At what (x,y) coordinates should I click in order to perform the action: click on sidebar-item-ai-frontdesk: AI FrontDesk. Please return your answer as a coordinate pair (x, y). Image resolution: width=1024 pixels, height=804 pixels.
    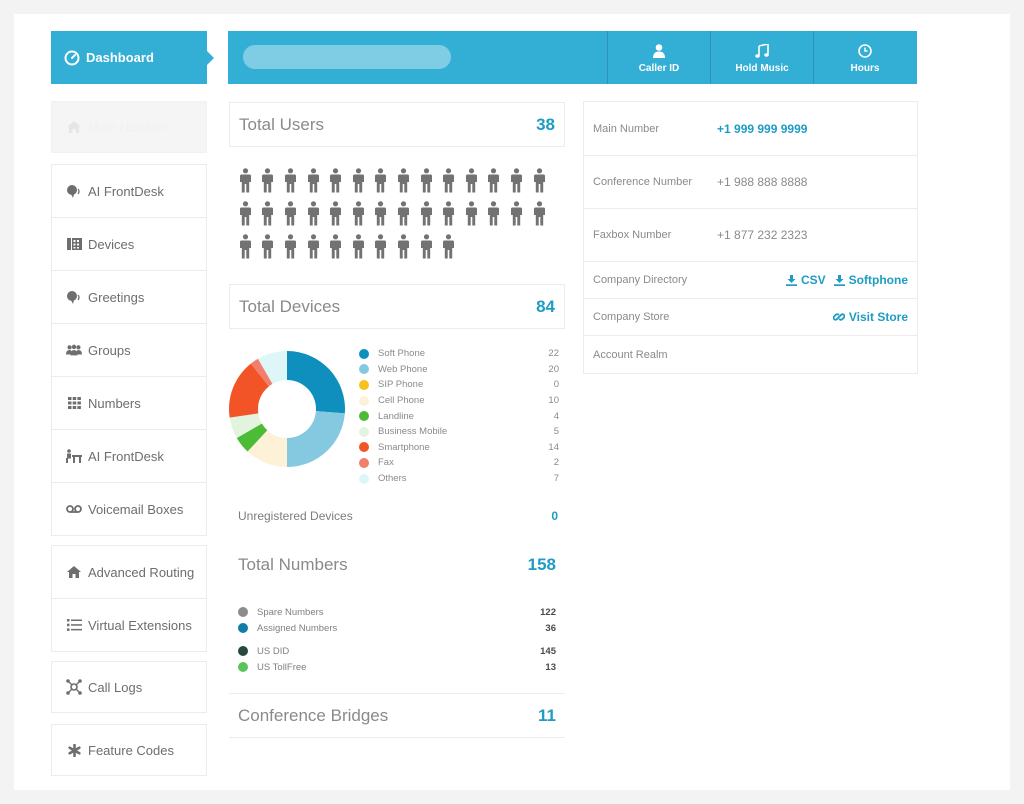
    Looking at the image, I should click on (129, 191).